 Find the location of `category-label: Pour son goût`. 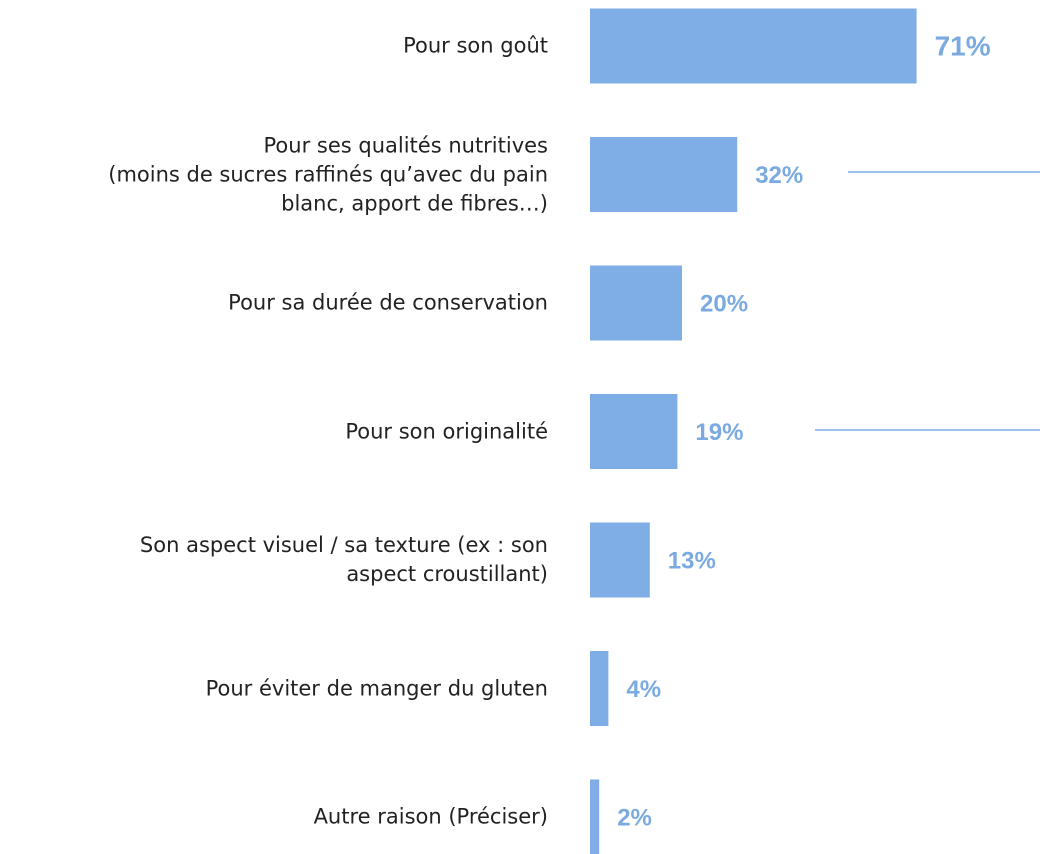

category-label: Pour son goût is located at coordinates (475, 45).